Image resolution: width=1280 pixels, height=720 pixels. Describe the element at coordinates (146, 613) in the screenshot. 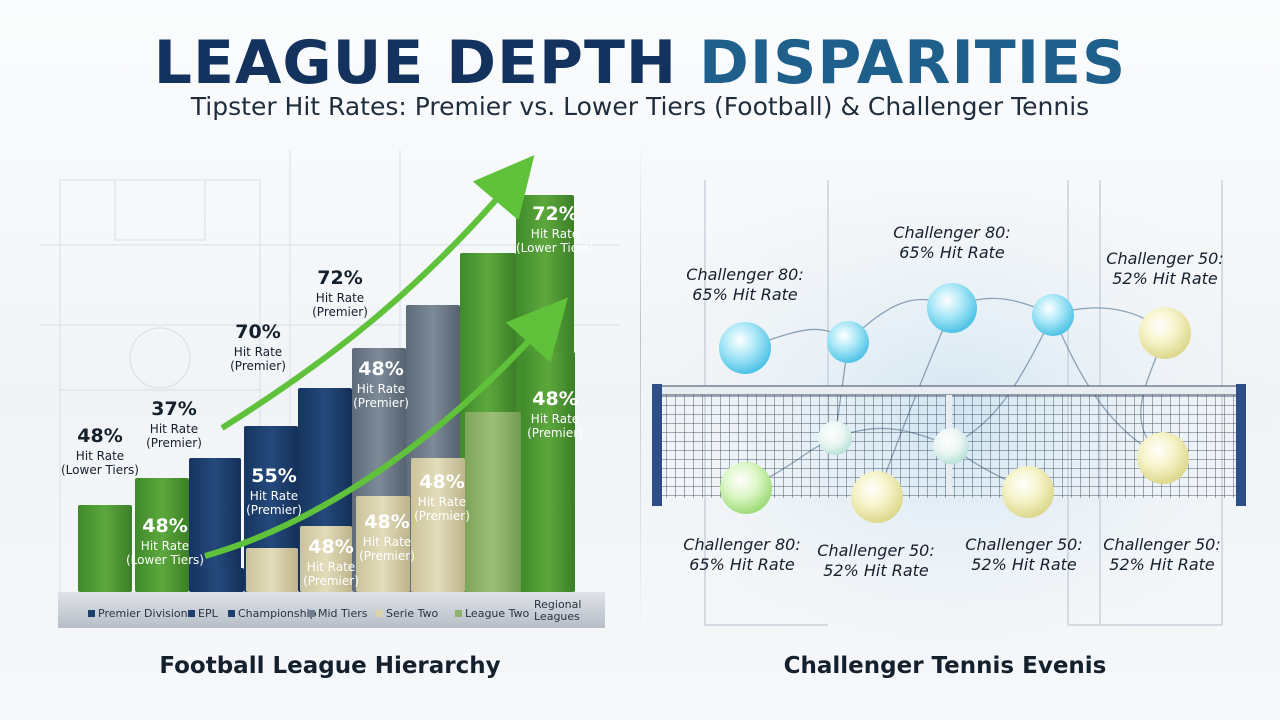

I see `legend-label: Premier Divisions` at that location.